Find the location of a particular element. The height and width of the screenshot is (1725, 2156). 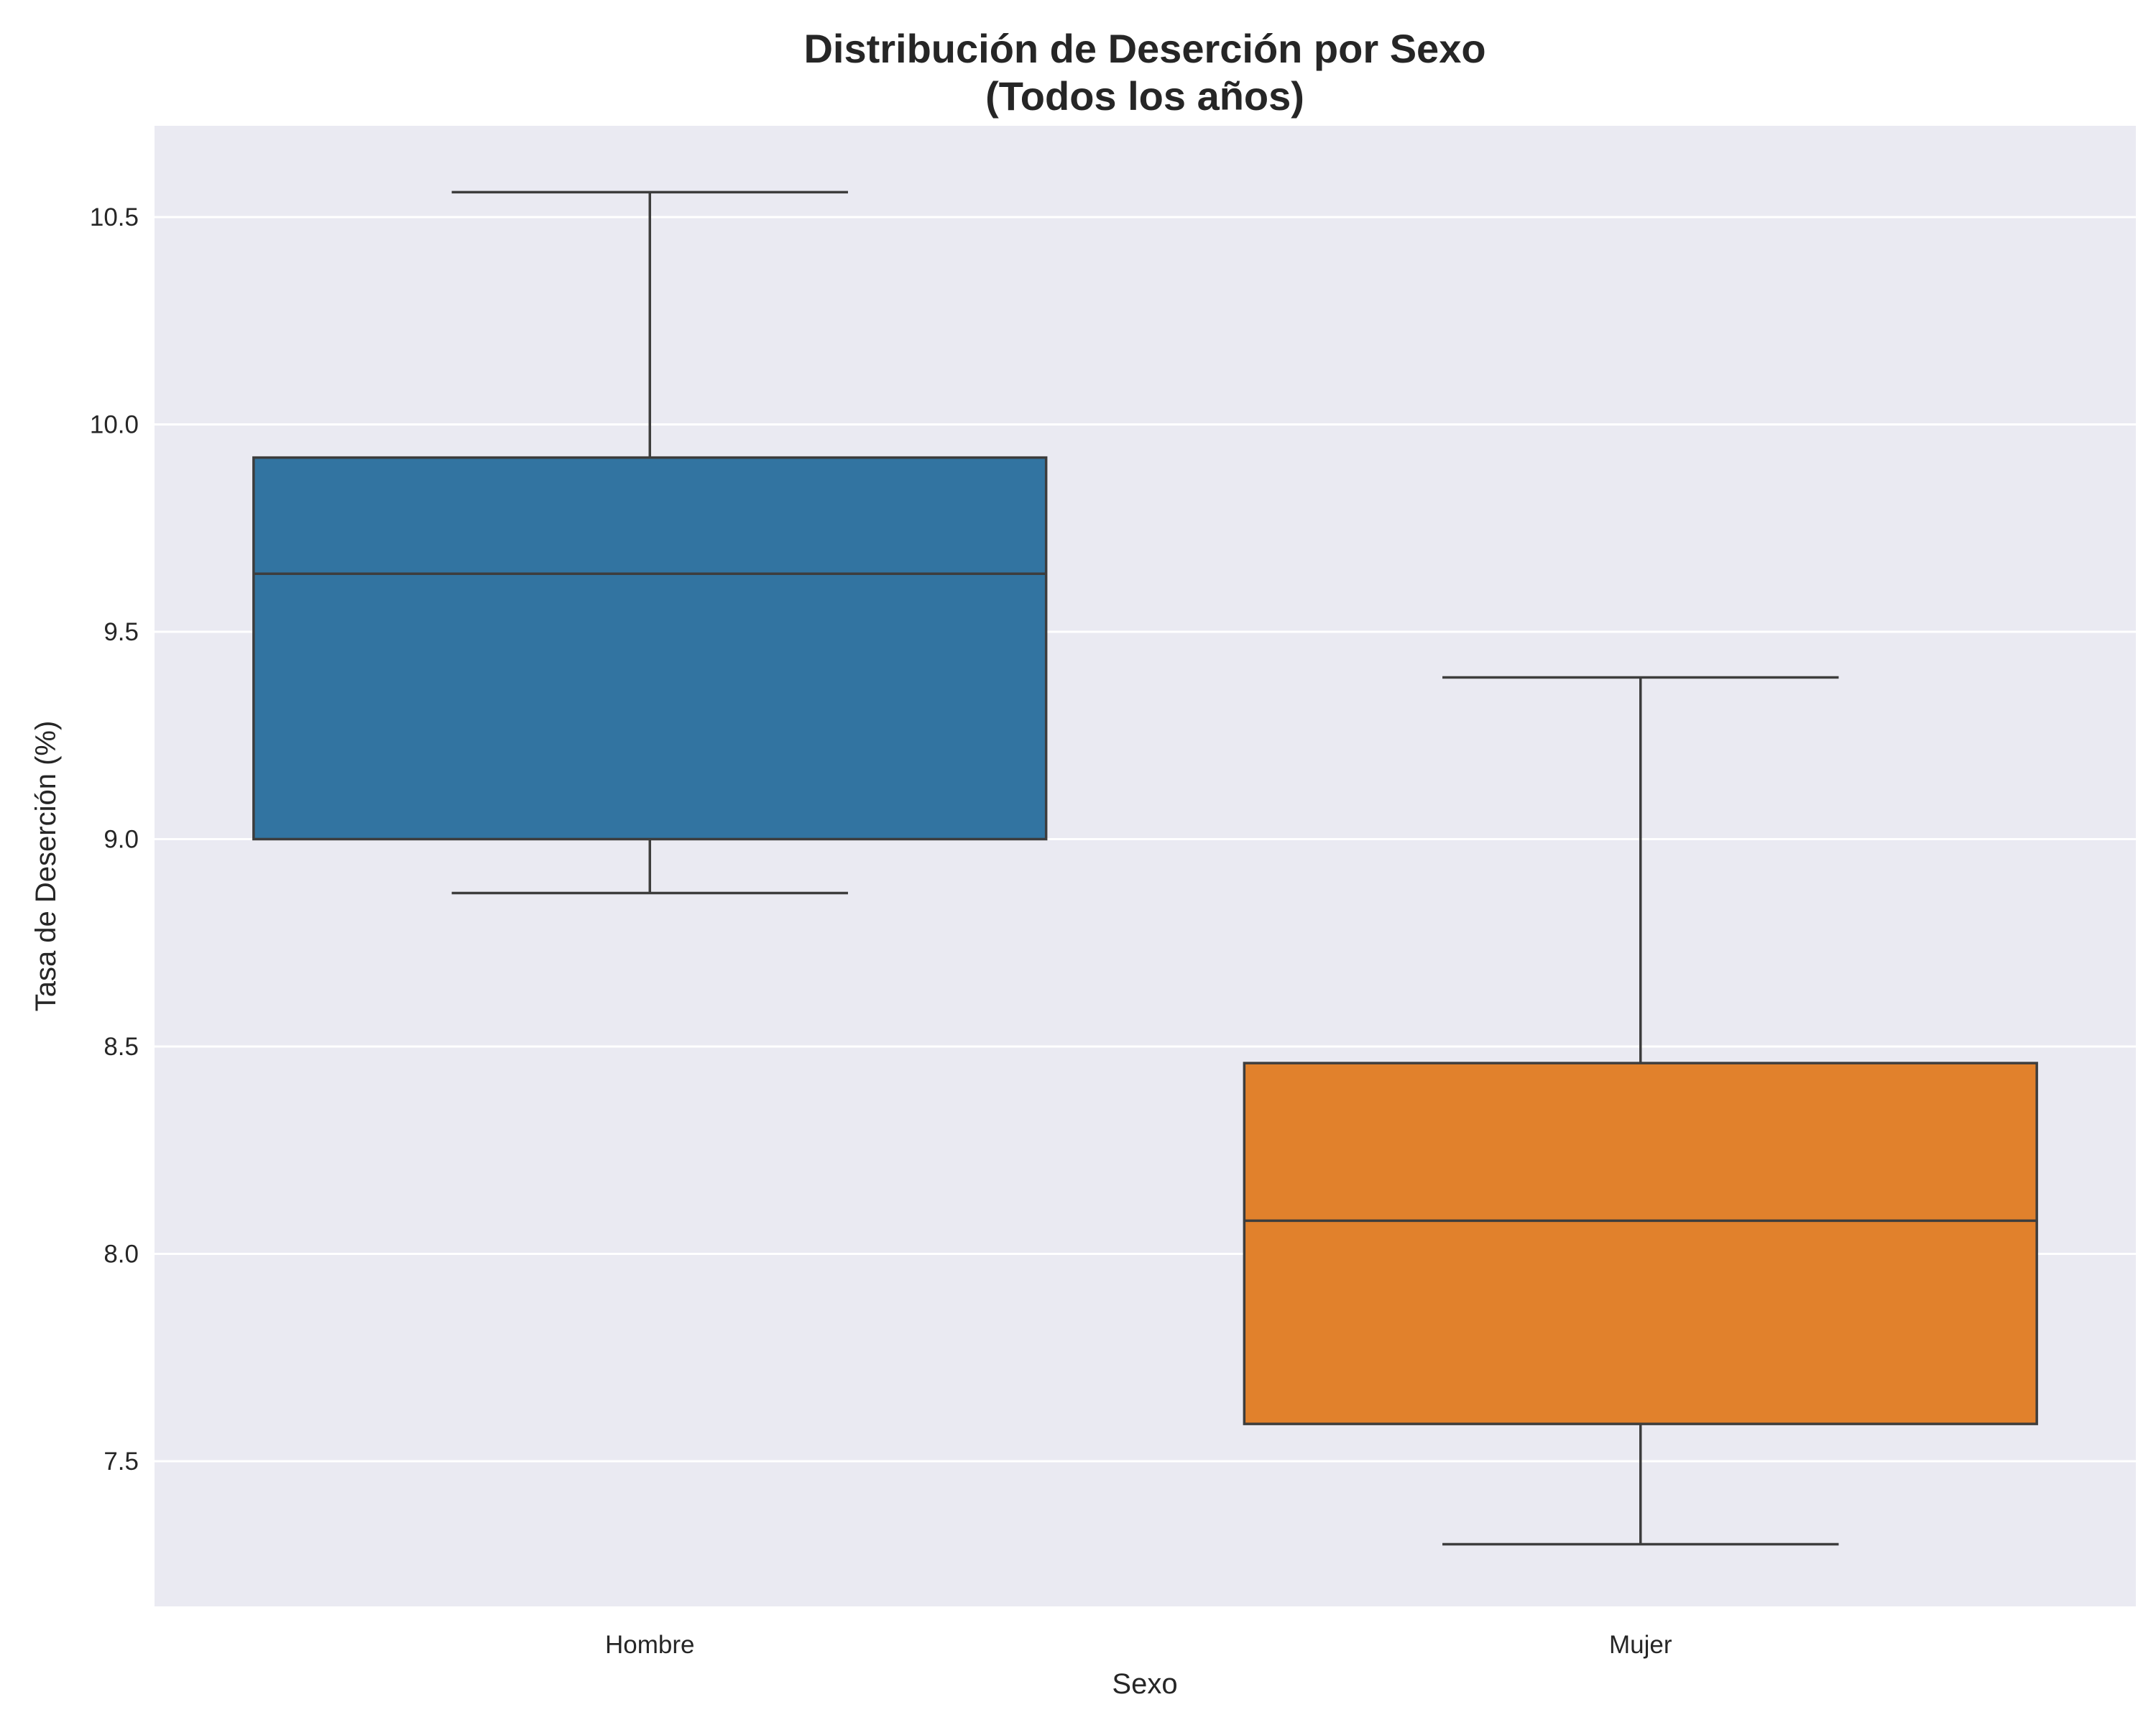

y-tick-label: 9.5 is located at coordinates (121, 632).